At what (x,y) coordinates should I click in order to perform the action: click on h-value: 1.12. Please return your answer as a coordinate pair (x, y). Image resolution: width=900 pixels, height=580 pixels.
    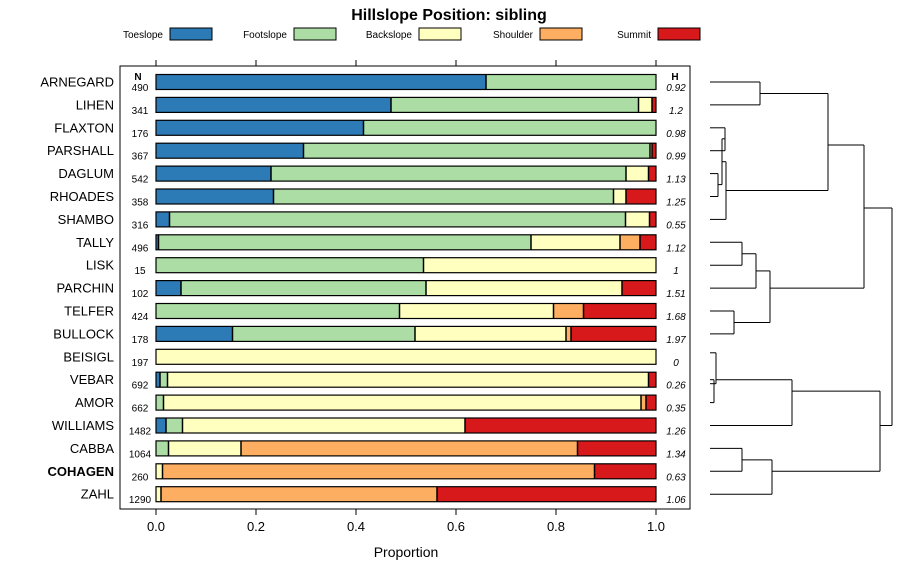
    Looking at the image, I should click on (676, 248).